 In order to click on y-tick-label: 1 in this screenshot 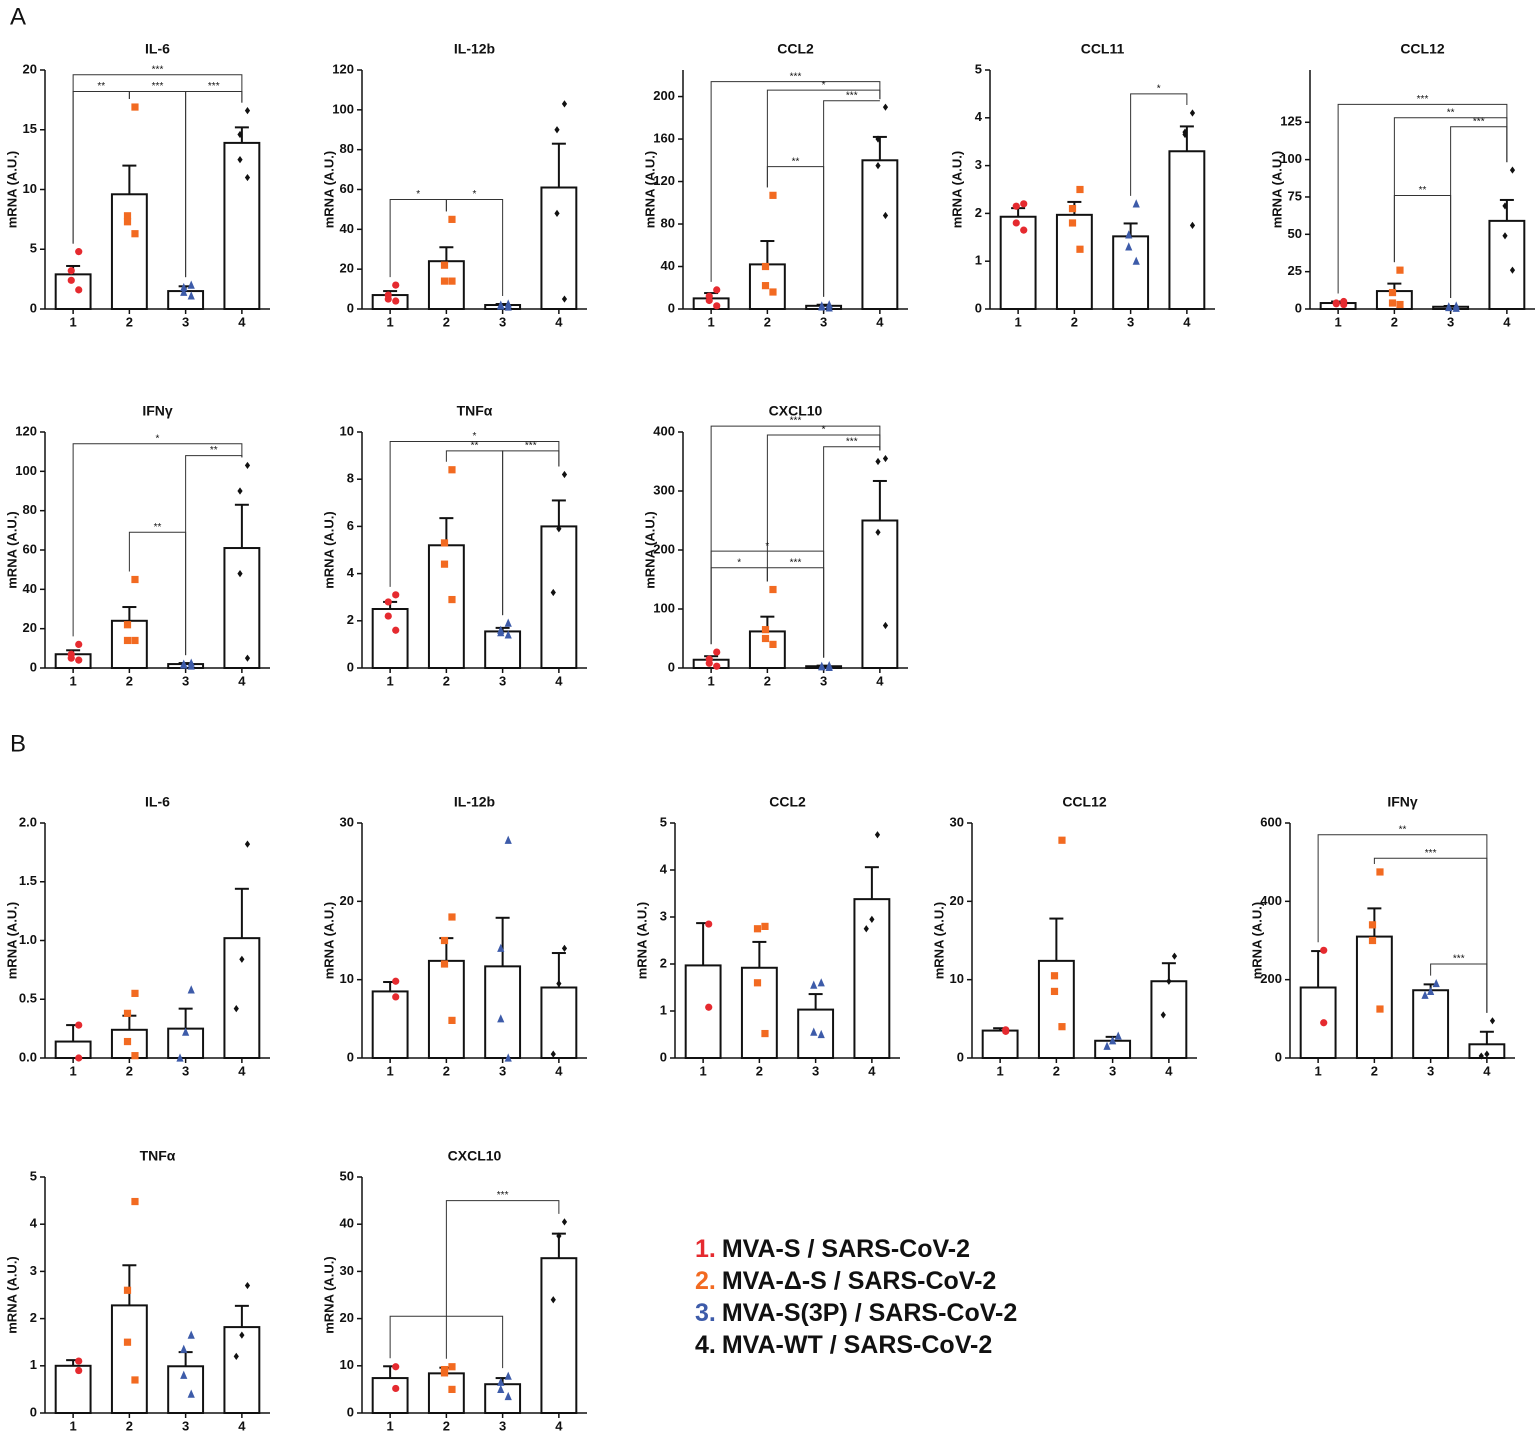, I will do `click(978, 260)`.